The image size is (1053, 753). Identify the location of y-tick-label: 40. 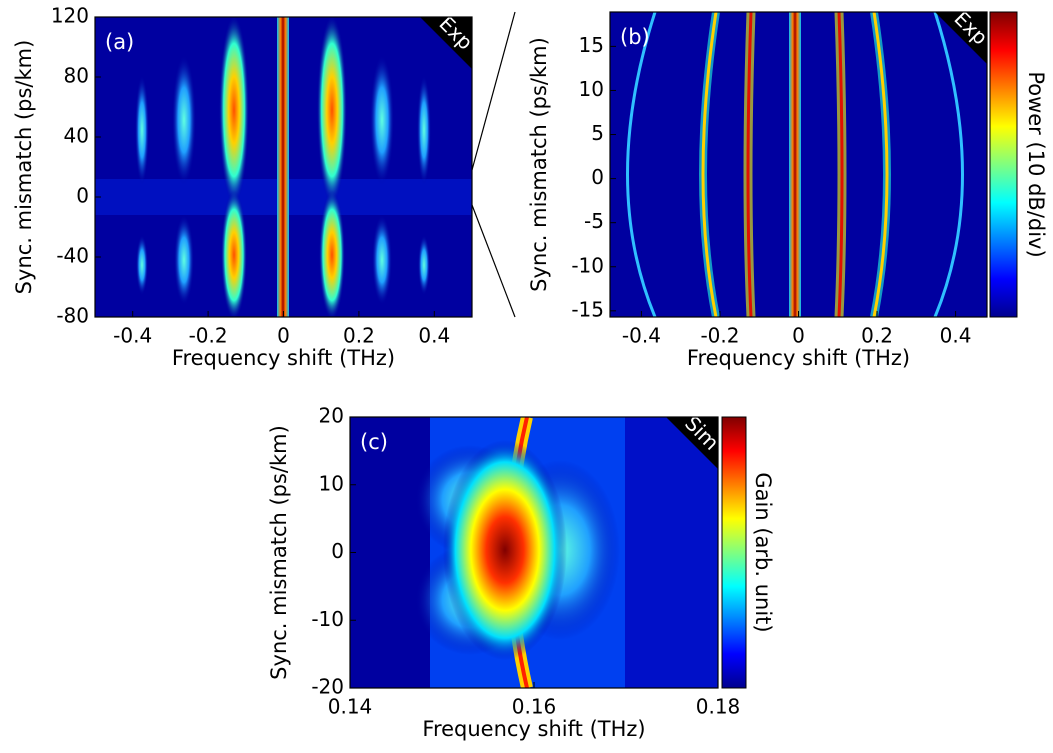
(76, 136).